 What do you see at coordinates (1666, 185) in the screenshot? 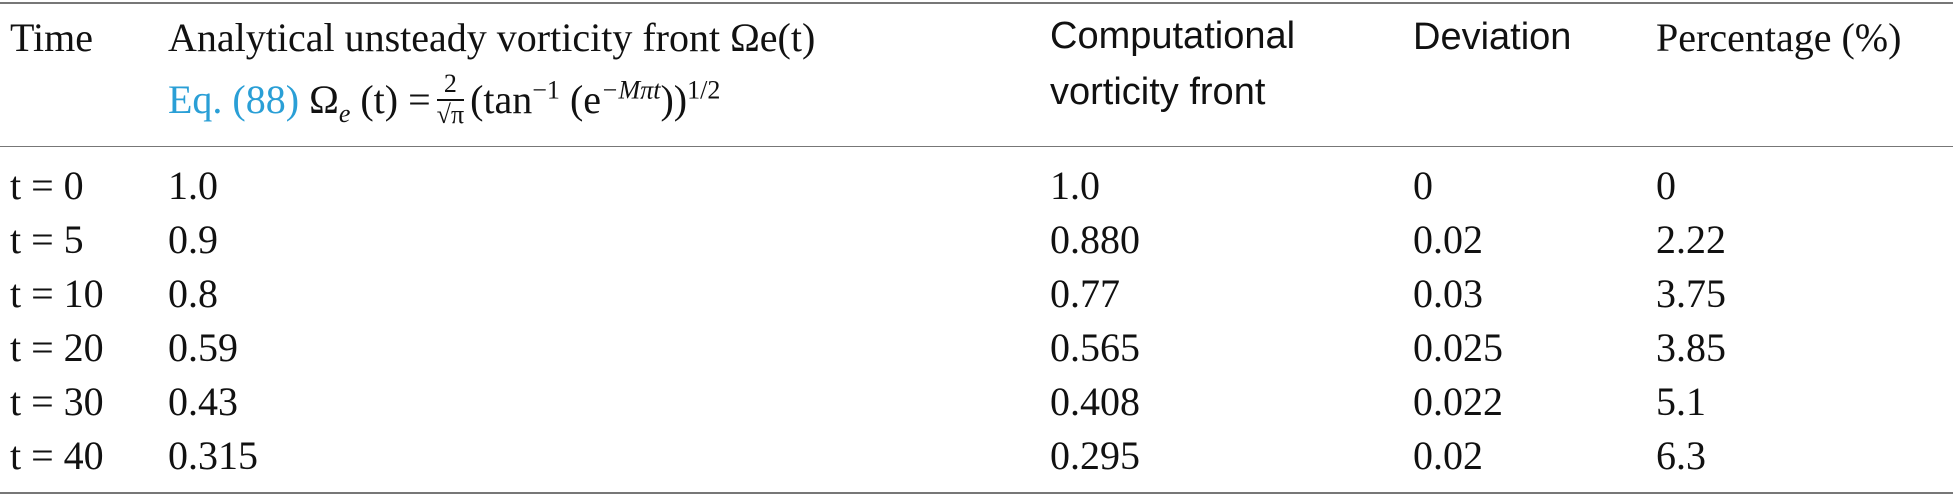
I see `percentage-cell: 0` at bounding box center [1666, 185].